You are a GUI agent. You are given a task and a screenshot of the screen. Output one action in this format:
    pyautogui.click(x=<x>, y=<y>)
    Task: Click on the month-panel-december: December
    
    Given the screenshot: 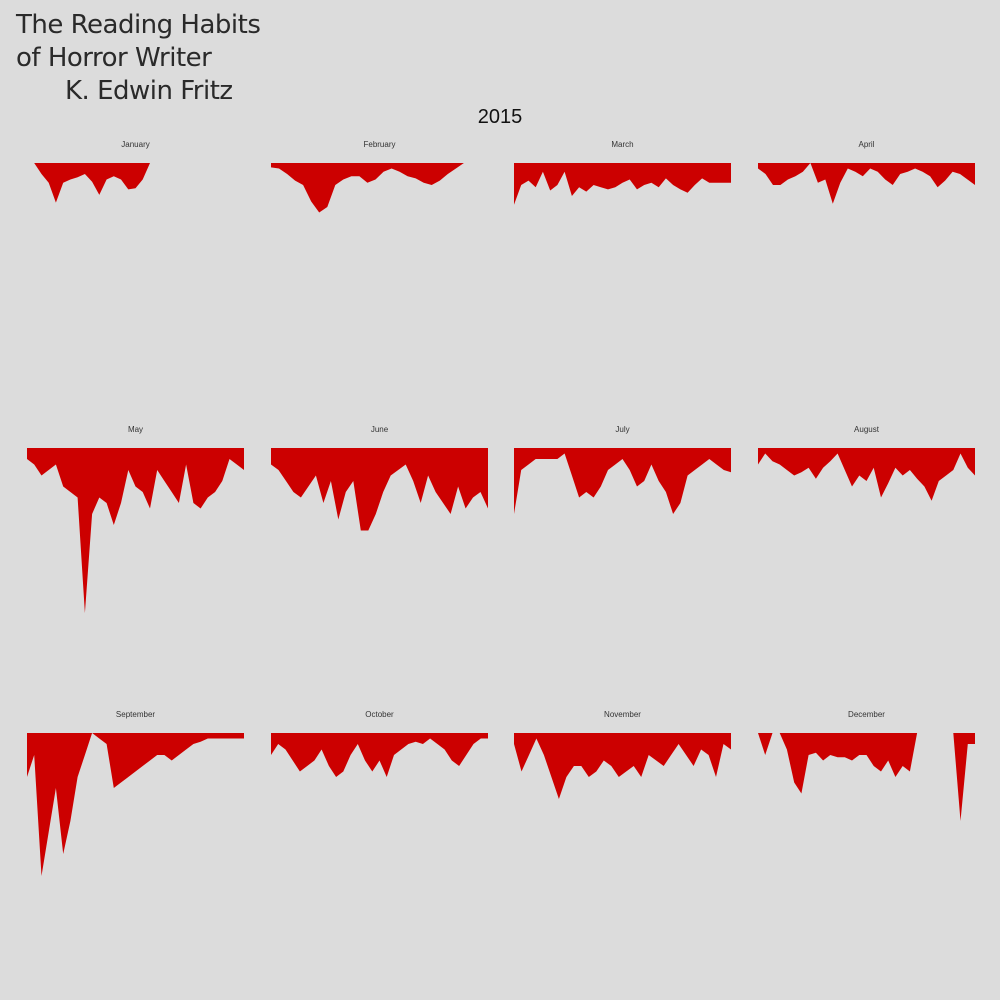 What is the action you would take?
    pyautogui.click(x=866, y=765)
    